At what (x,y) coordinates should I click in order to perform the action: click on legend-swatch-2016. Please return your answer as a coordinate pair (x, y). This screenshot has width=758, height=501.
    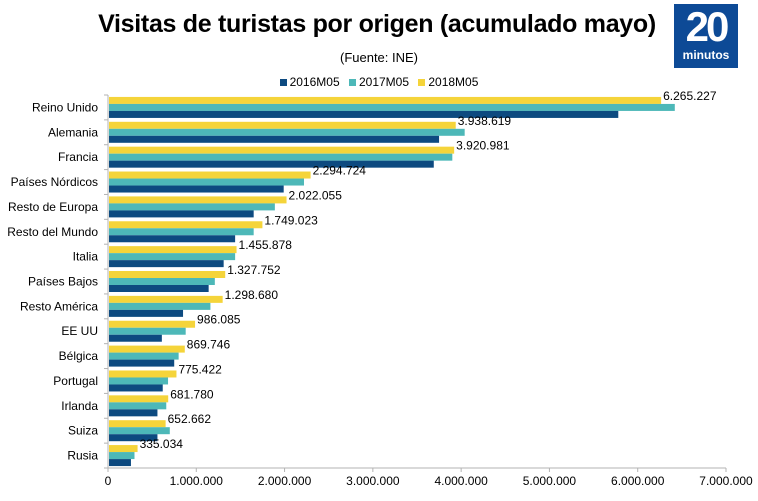
    Looking at the image, I should click on (283, 82).